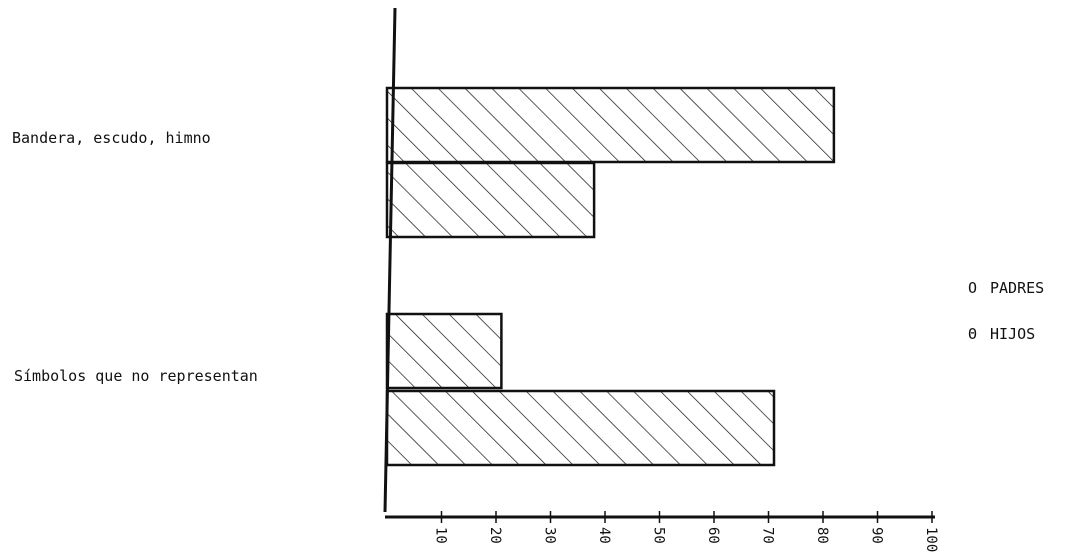 The width and height of the screenshot is (1084, 556). I want to click on x-tick-label: 60, so click(713, 535).